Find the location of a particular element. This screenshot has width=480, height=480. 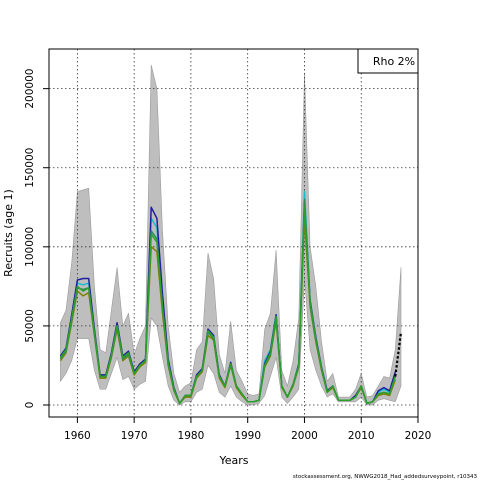

legend-box is located at coordinates (388, 61).